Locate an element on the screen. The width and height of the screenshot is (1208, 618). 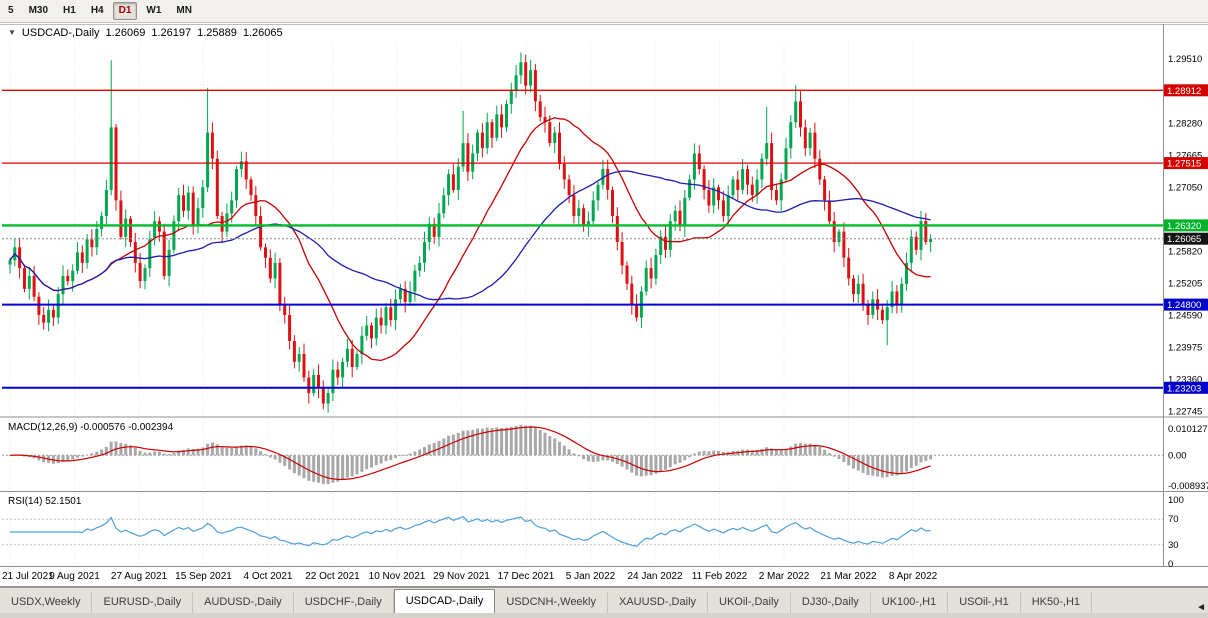
price-axis-label: 1.25820 is located at coordinates (1185, 251).